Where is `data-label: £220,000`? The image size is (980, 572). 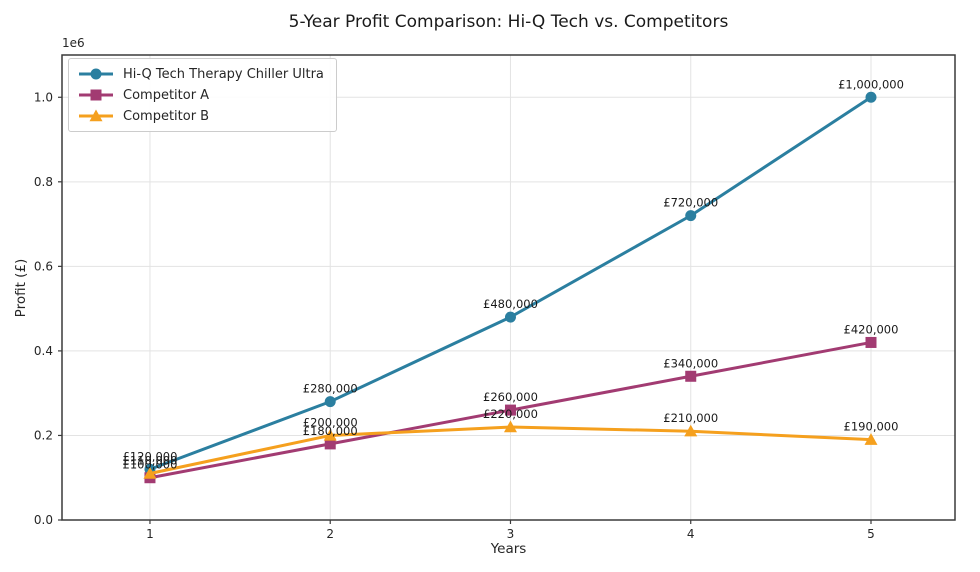 data-label: £220,000 is located at coordinates (510, 414).